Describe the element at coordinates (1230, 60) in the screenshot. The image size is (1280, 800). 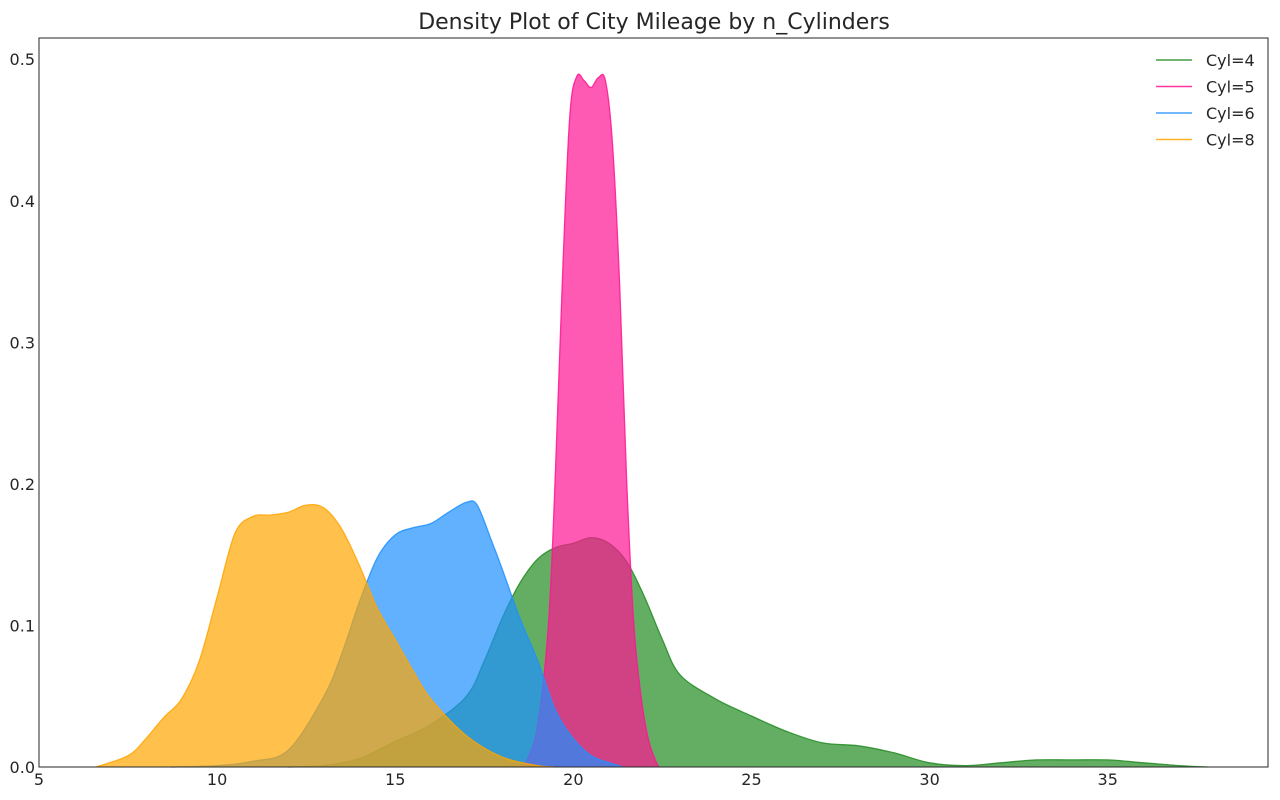
I see `legend-label: Cyl=4` at that location.